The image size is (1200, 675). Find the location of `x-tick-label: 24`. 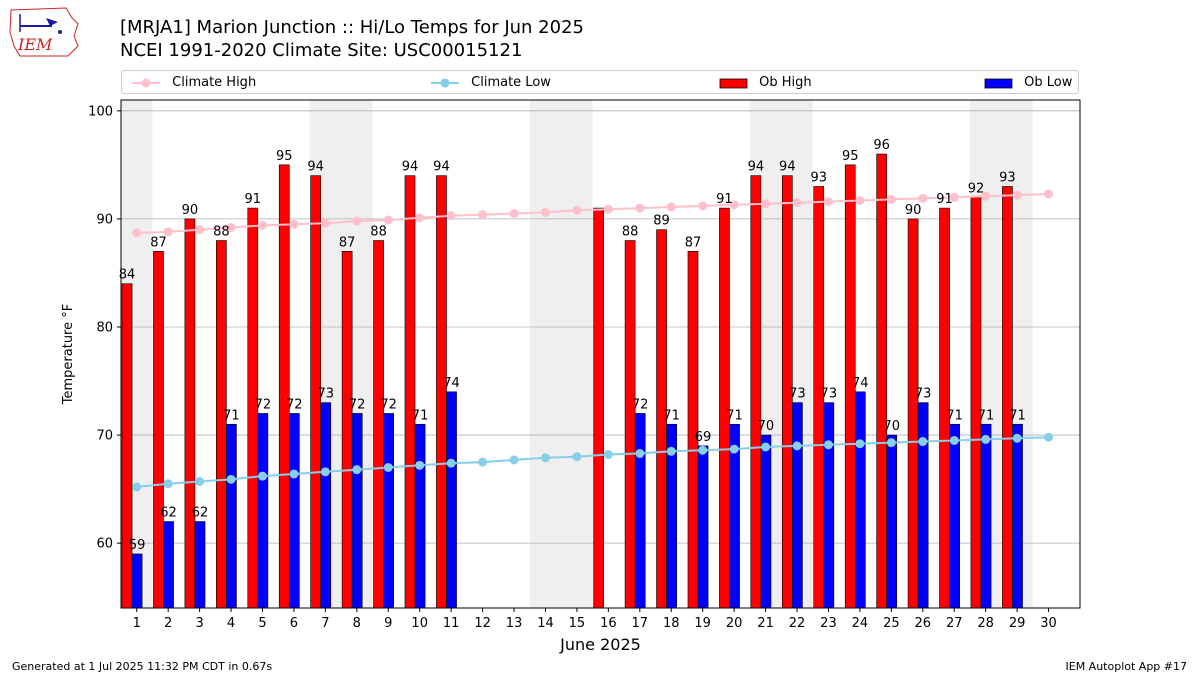

x-tick-label: 24 is located at coordinates (860, 623).